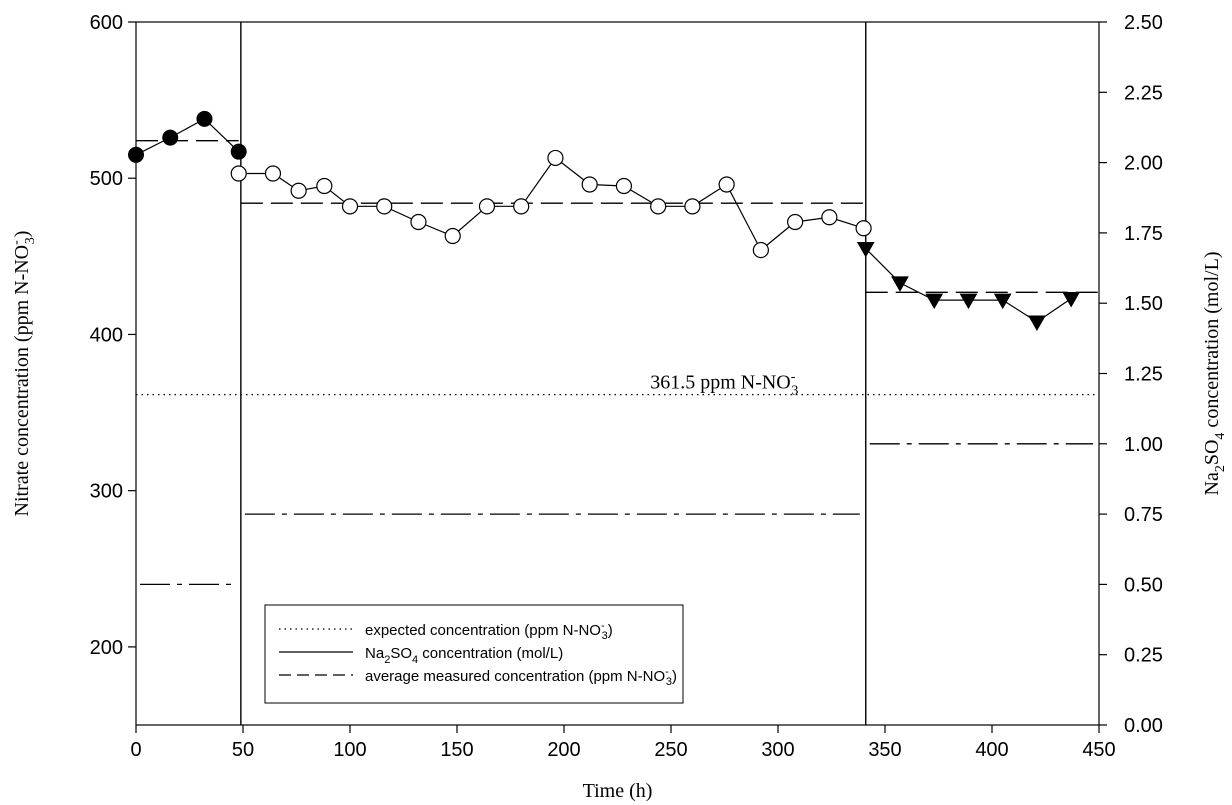 This screenshot has width=1232, height=805. What do you see at coordinates (720, 383) in the screenshot?
I see `annotation-text: 361.5 ppm N-NO` at bounding box center [720, 383].